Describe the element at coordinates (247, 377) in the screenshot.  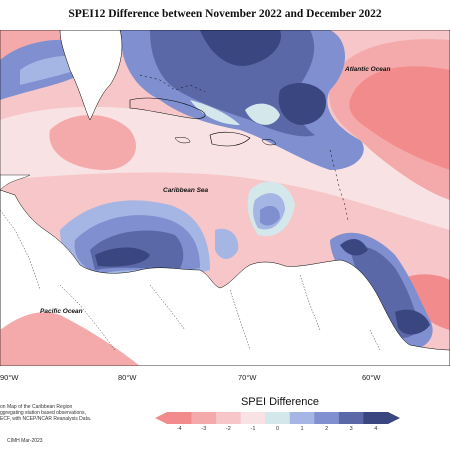
I see `lon-label-70w: 70°W` at that location.